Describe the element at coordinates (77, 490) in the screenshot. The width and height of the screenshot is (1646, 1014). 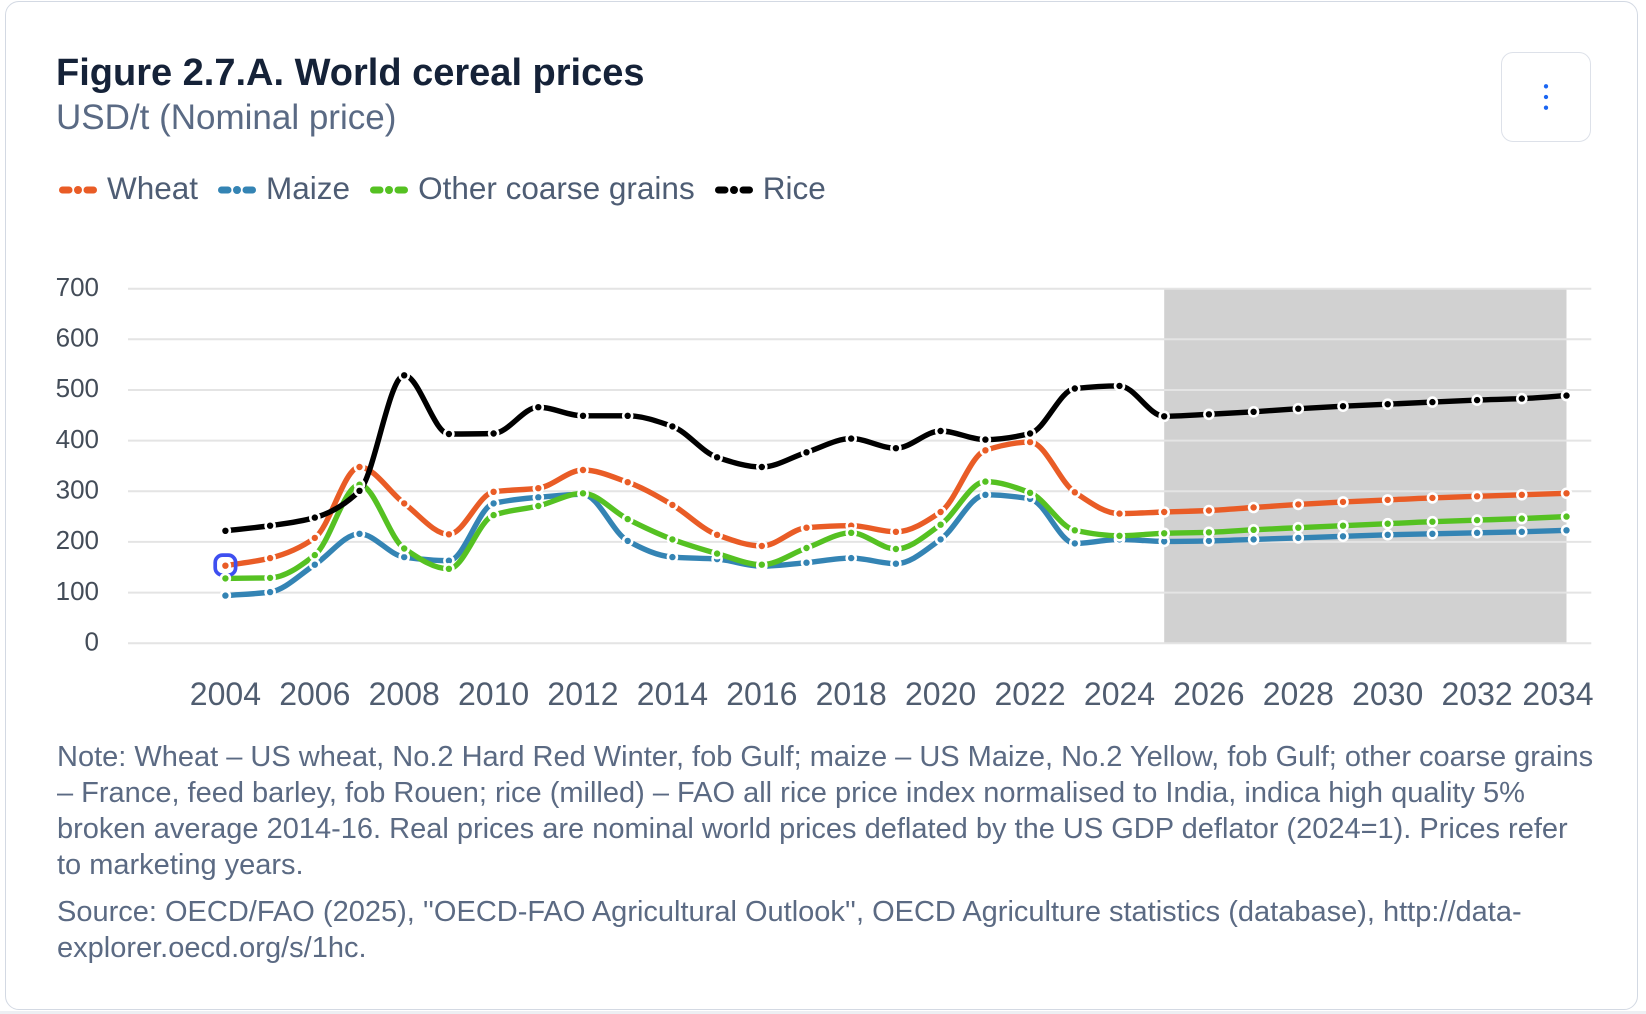
I see `svg-text: 300` at that location.